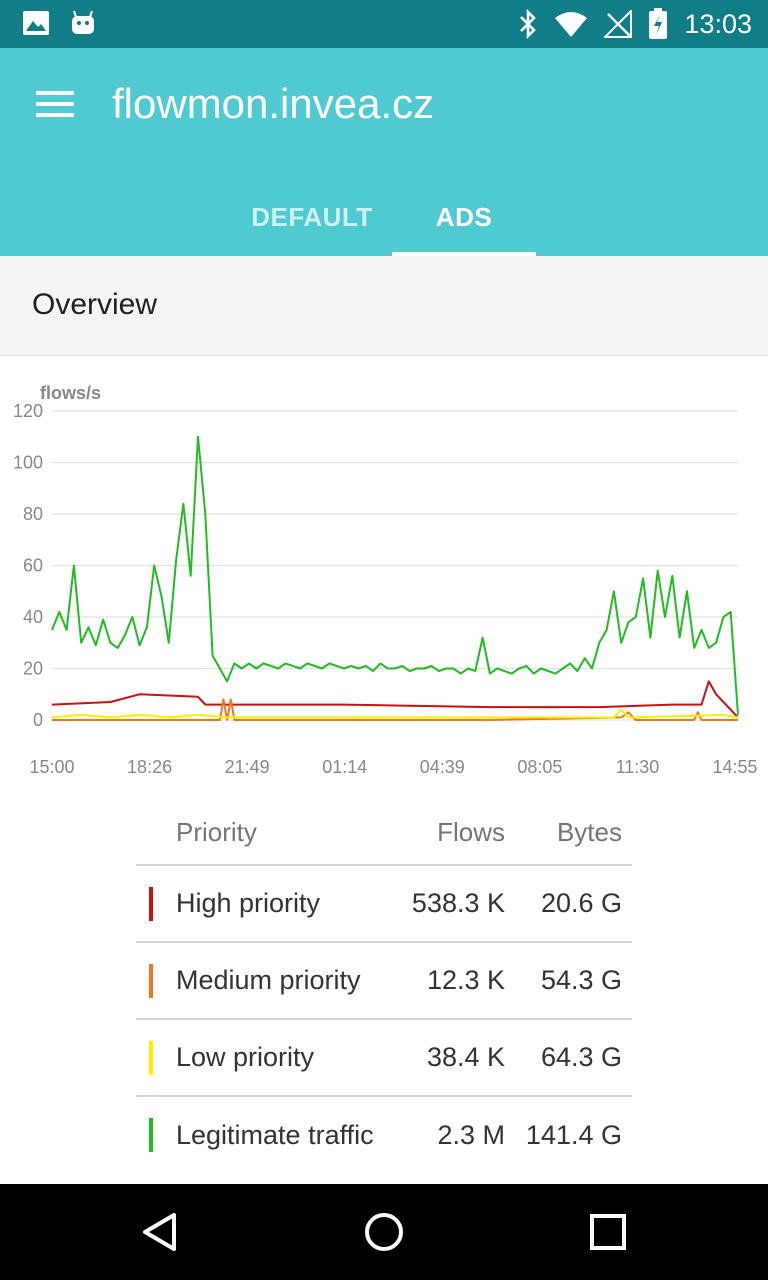 This screenshot has width=768, height=1280. Describe the element at coordinates (268, 980) in the screenshot. I see `row-name: Medium priority` at that location.